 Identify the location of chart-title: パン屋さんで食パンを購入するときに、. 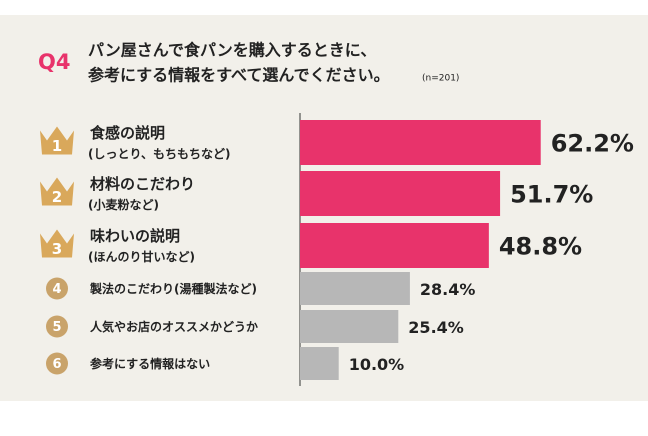
(232, 50).